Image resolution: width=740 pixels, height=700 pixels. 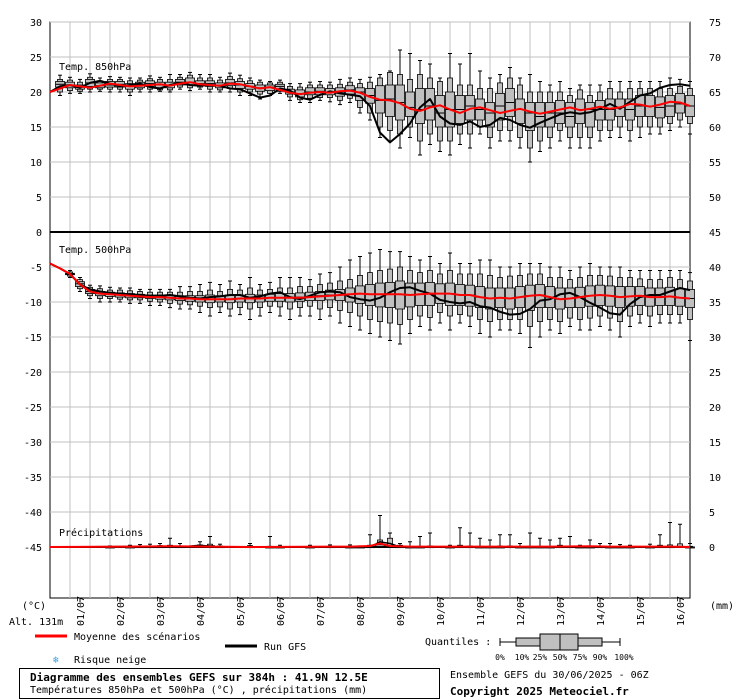 I want to click on right-axis-unit: (mm), so click(x=722, y=606).